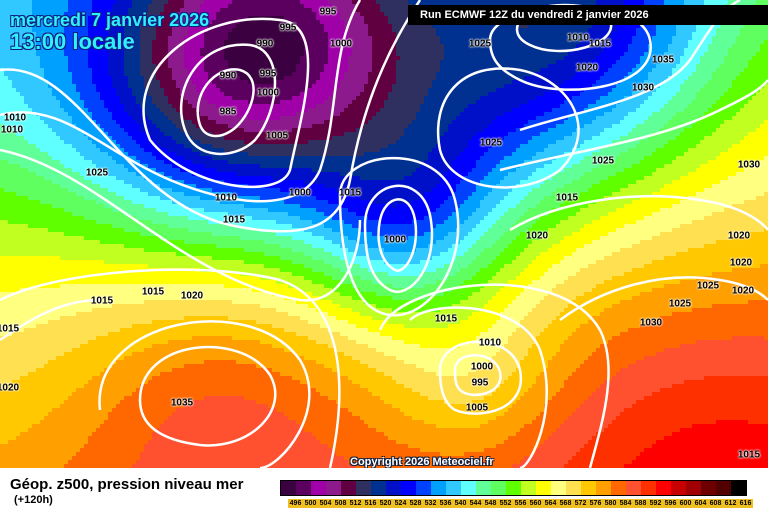  Describe the element at coordinates (127, 484) in the screenshot. I see `map-title: Géop. z500, pression niveau mer` at that location.